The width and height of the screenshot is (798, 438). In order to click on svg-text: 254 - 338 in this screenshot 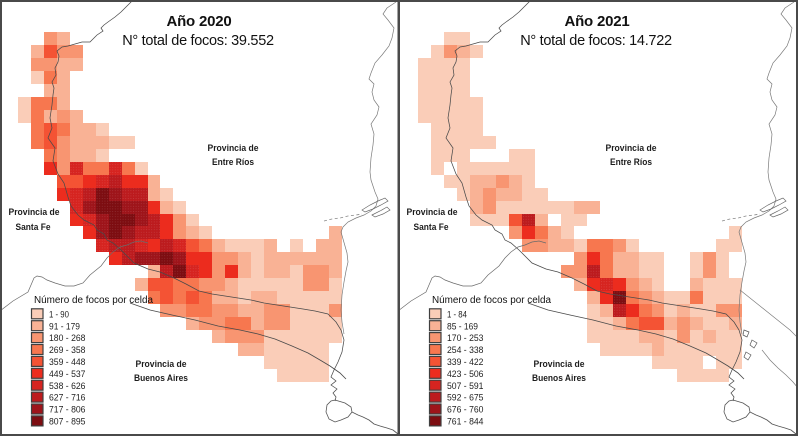, I will do `click(465, 350)`.